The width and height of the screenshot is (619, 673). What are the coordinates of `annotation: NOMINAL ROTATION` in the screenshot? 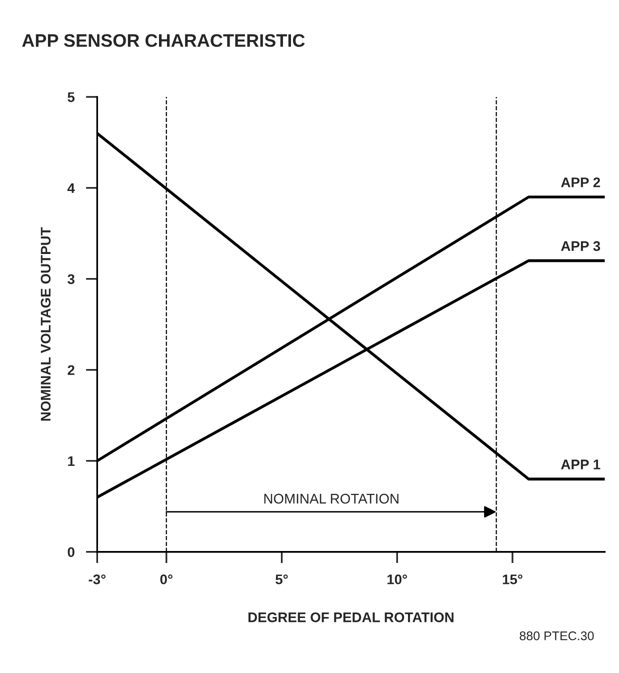 It's located at (331, 499).